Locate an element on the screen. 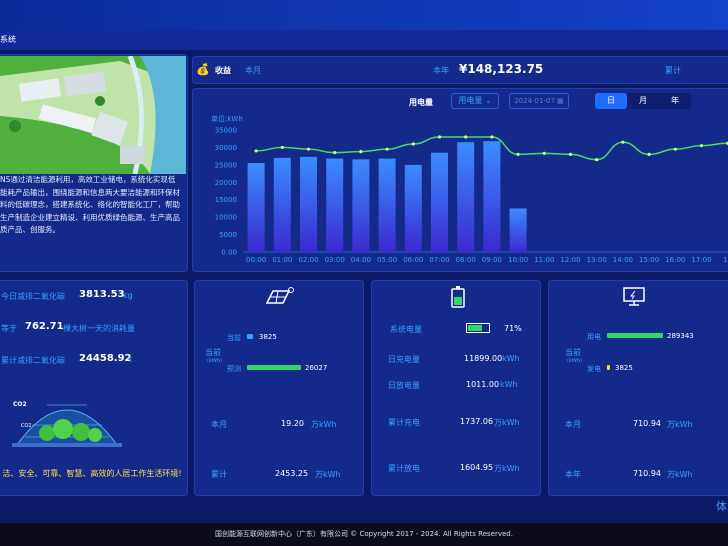 Image resolution: width=728 pixels, height=546 pixels. y-tick-label: 35000 is located at coordinates (226, 131).